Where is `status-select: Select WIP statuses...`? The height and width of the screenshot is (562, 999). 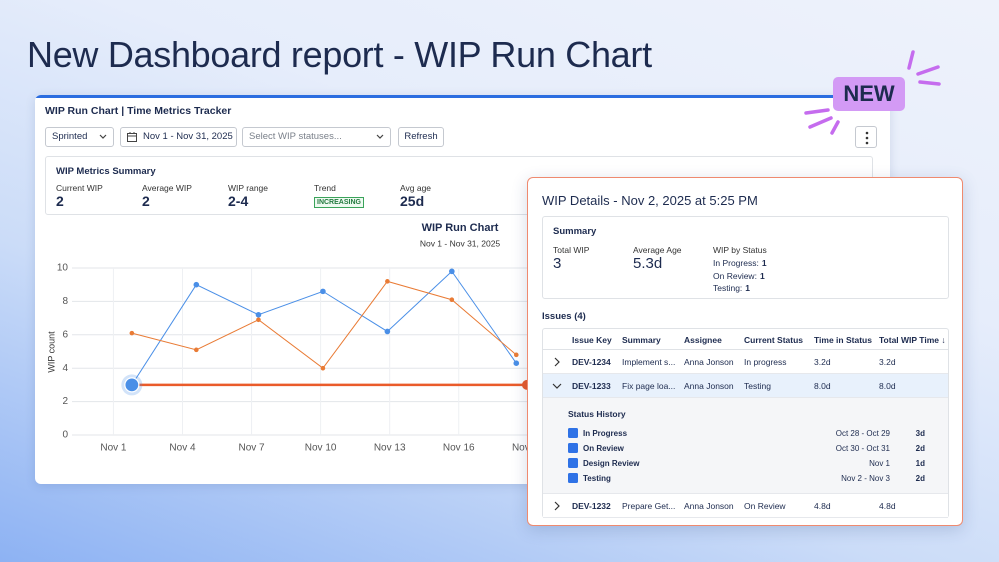
status-select: Select WIP statuses... is located at coordinates (316, 137).